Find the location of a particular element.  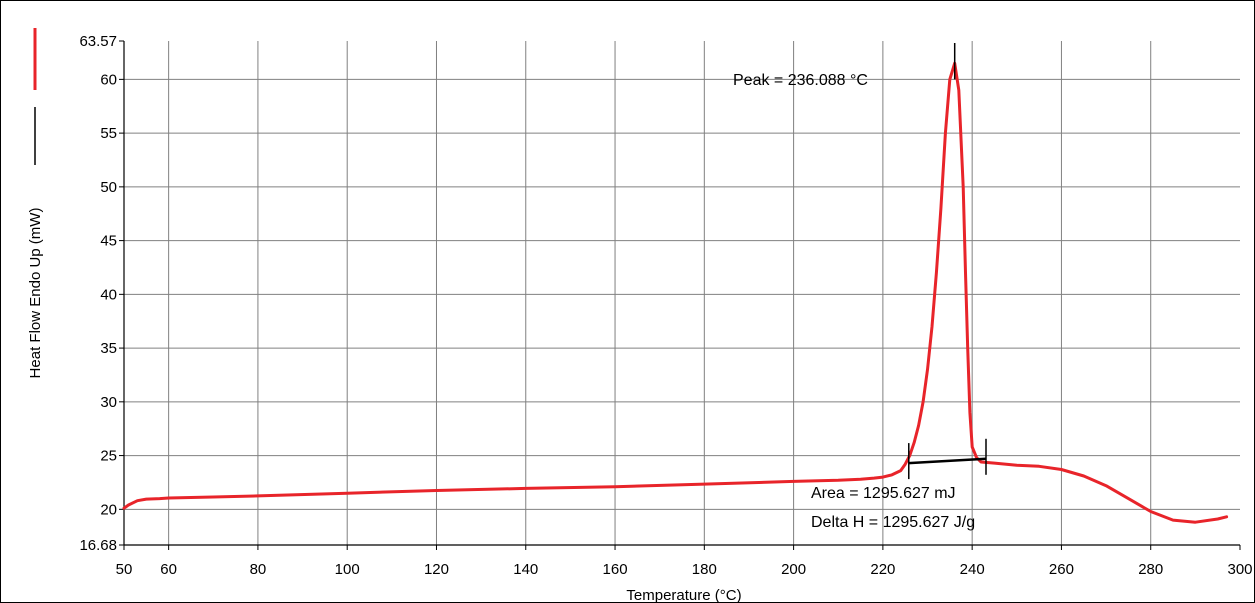

x-tick-label: 220 is located at coordinates (882, 569).